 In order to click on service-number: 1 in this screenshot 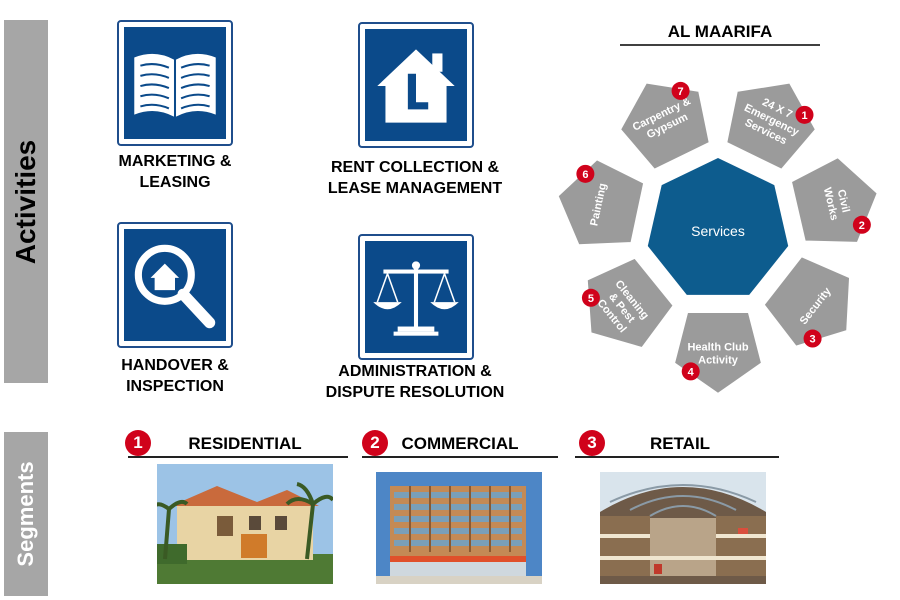, I will do `click(804, 116)`.